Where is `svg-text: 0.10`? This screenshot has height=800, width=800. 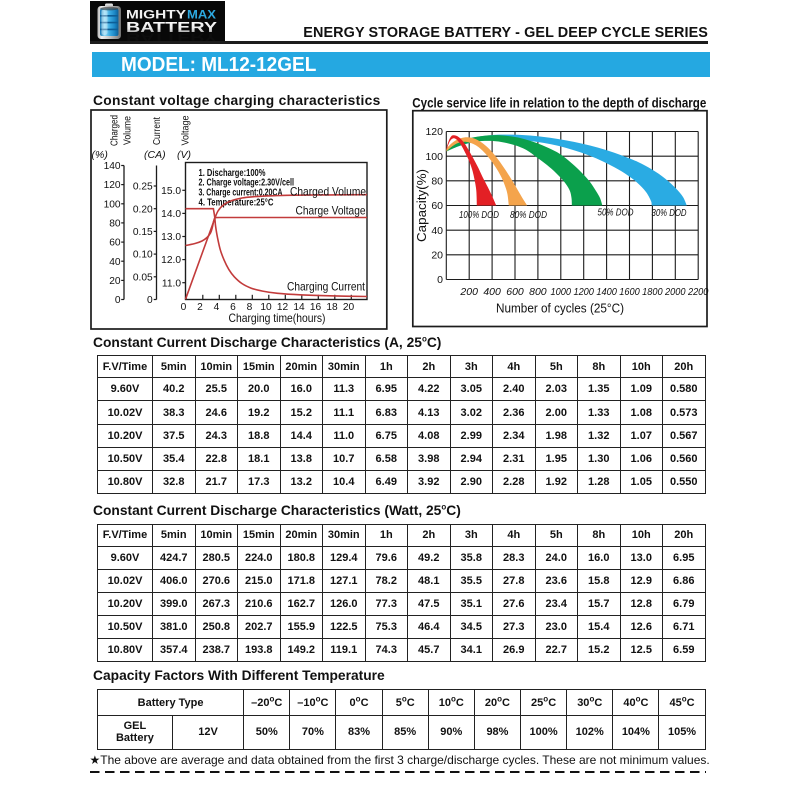
svg-text: 0.10 is located at coordinates (143, 255).